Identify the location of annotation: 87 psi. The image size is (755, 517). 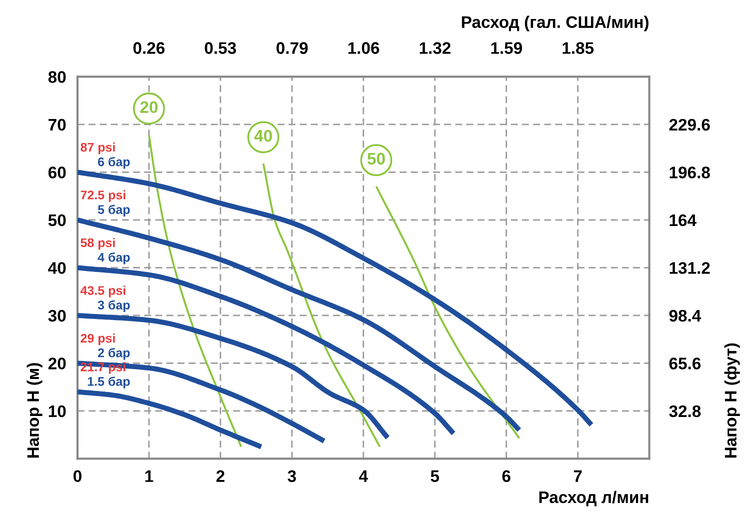
(97, 148).